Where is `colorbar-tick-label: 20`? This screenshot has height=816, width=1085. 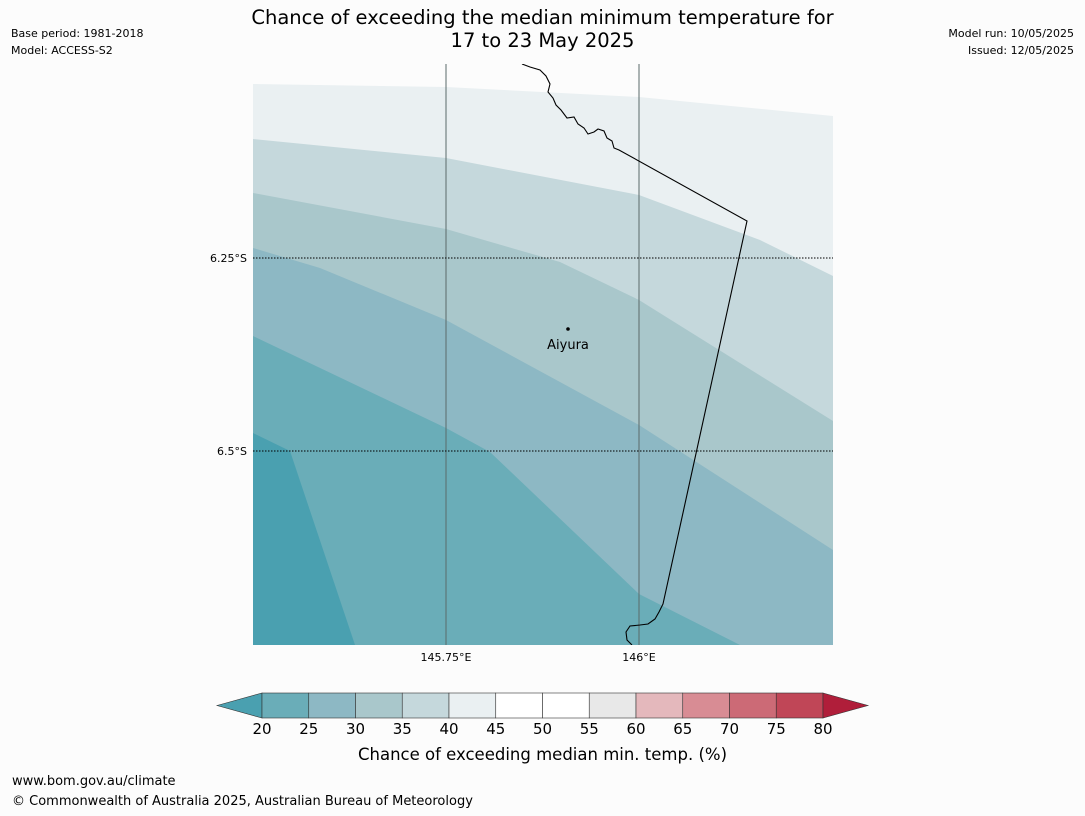
colorbar-tick-label: 20 is located at coordinates (262, 729).